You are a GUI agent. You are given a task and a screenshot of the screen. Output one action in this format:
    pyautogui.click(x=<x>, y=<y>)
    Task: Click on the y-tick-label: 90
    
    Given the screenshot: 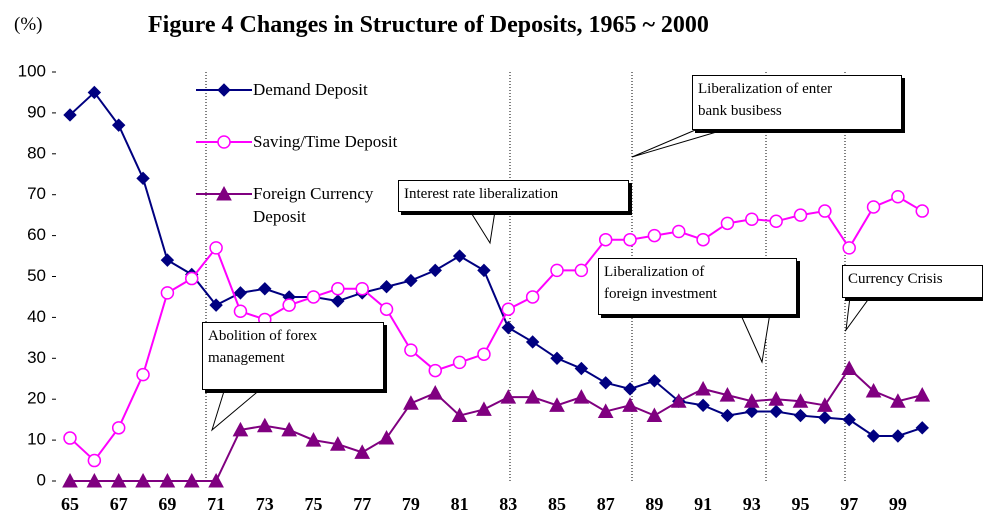 What is the action you would take?
    pyautogui.click(x=36, y=111)
    